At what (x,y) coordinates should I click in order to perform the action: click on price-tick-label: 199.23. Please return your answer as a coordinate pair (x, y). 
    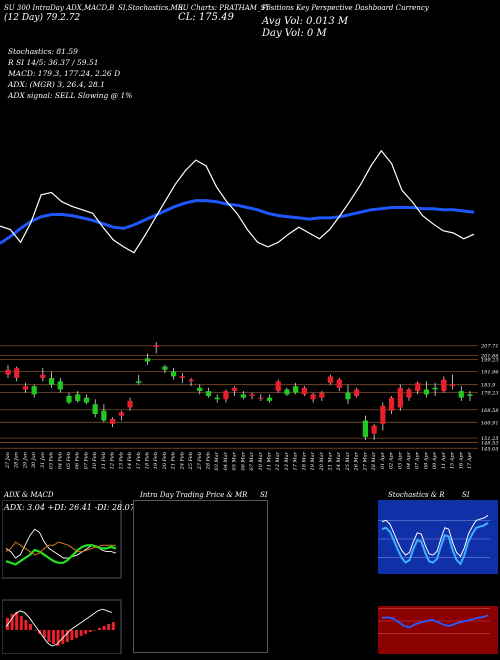
    Looking at the image, I should click on (490, 361).